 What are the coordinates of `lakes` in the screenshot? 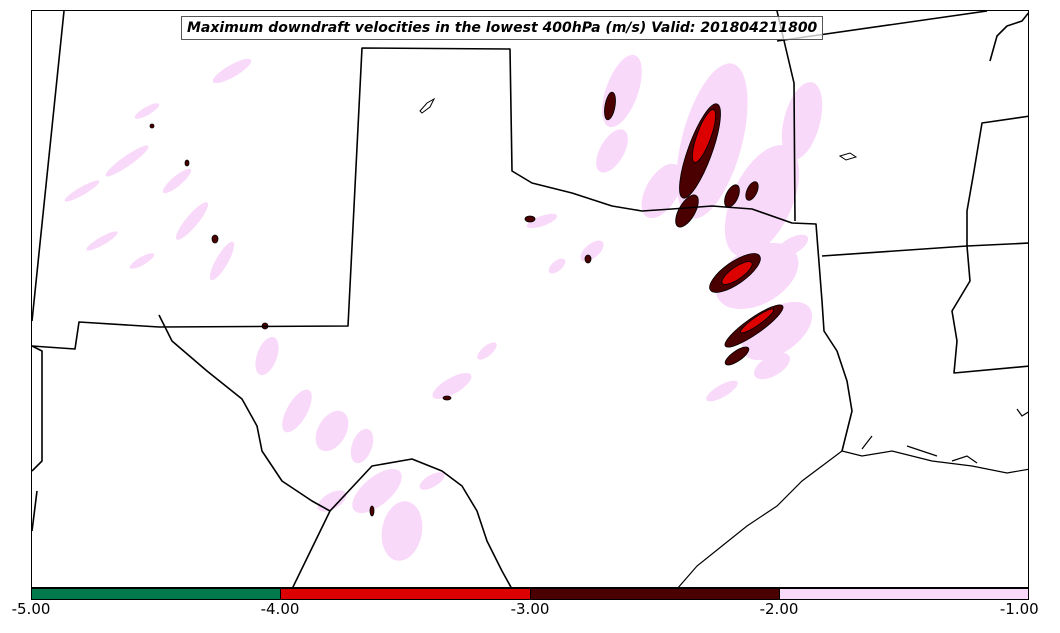 It's located at (638, 129).